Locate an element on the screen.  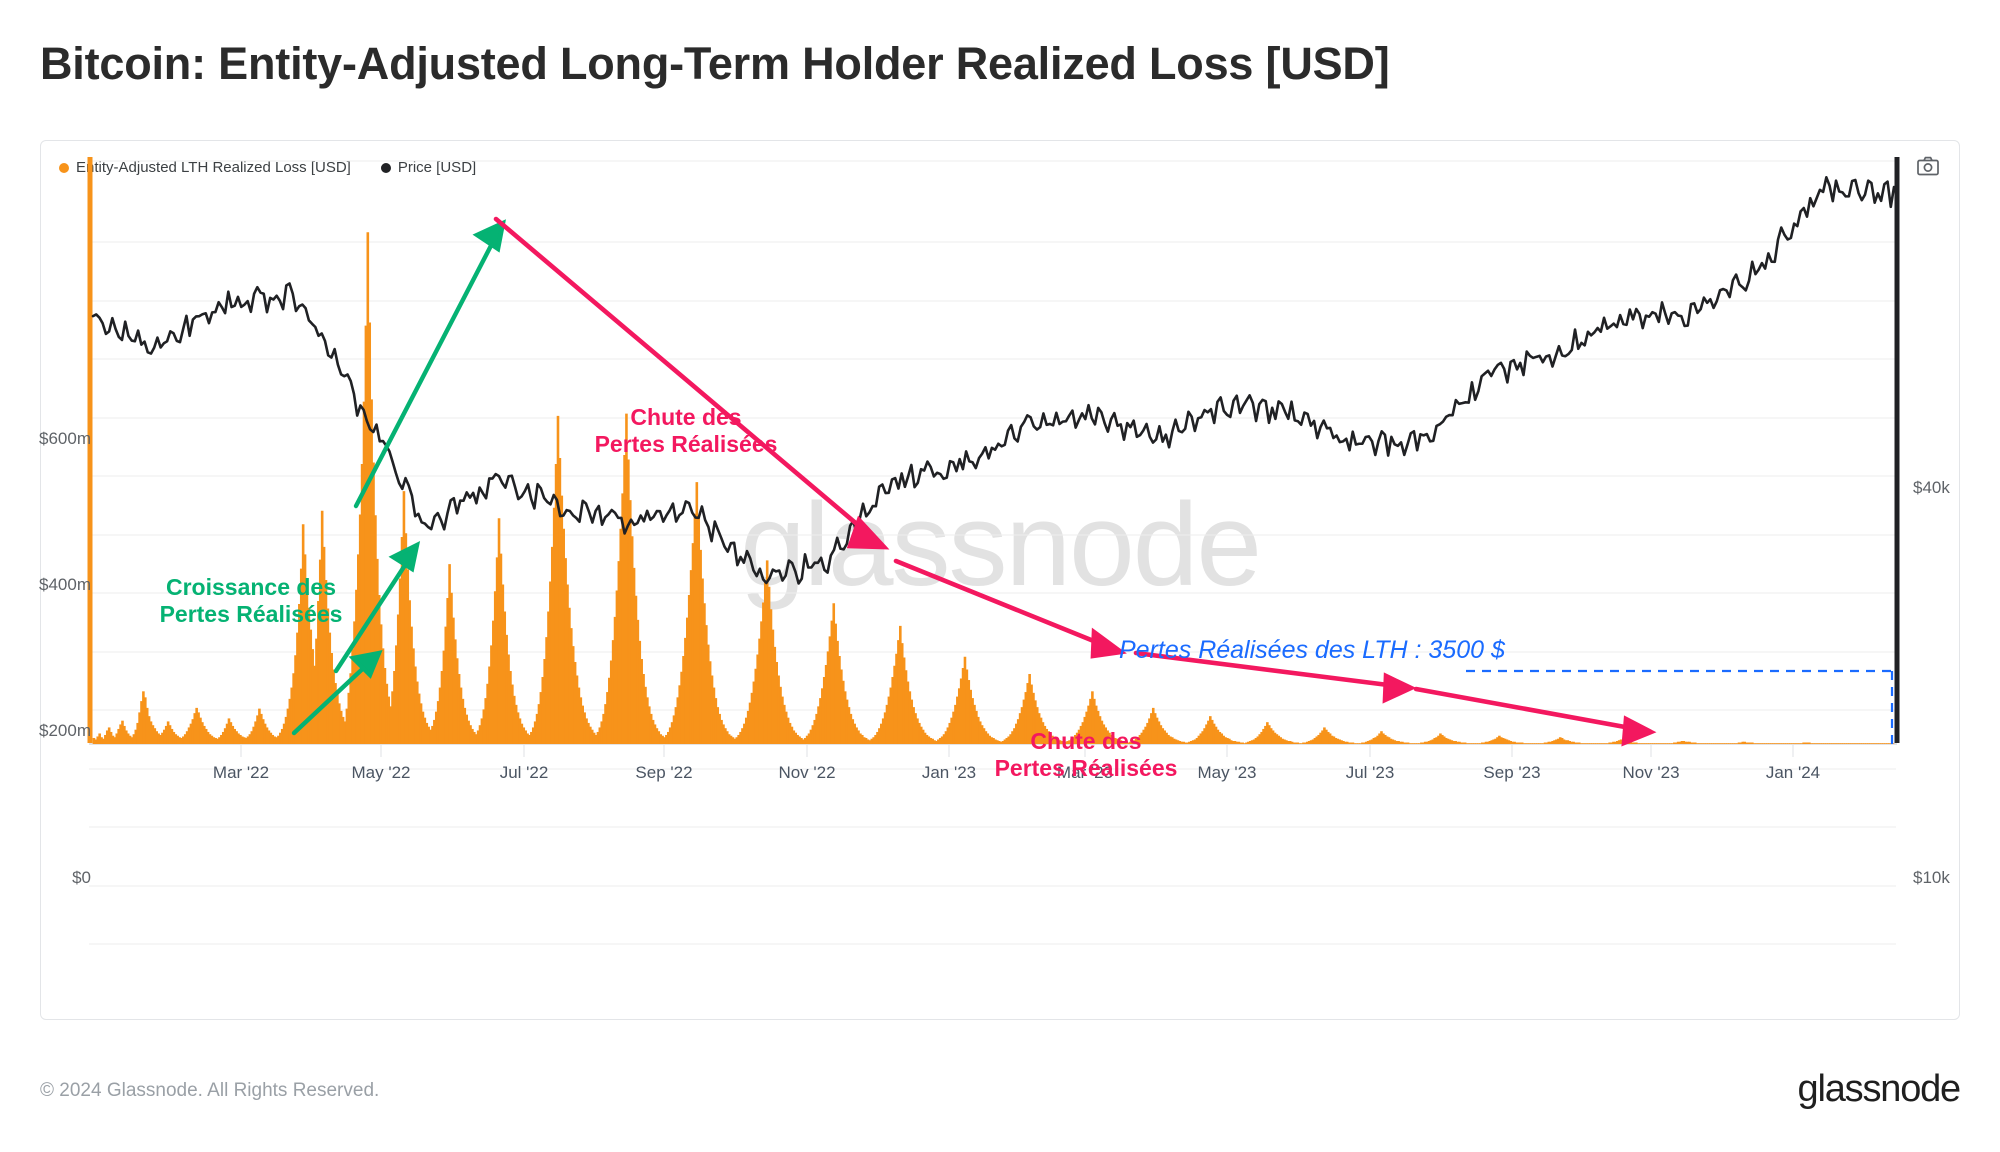
growth-arrows is located at coordinates (398, 477).